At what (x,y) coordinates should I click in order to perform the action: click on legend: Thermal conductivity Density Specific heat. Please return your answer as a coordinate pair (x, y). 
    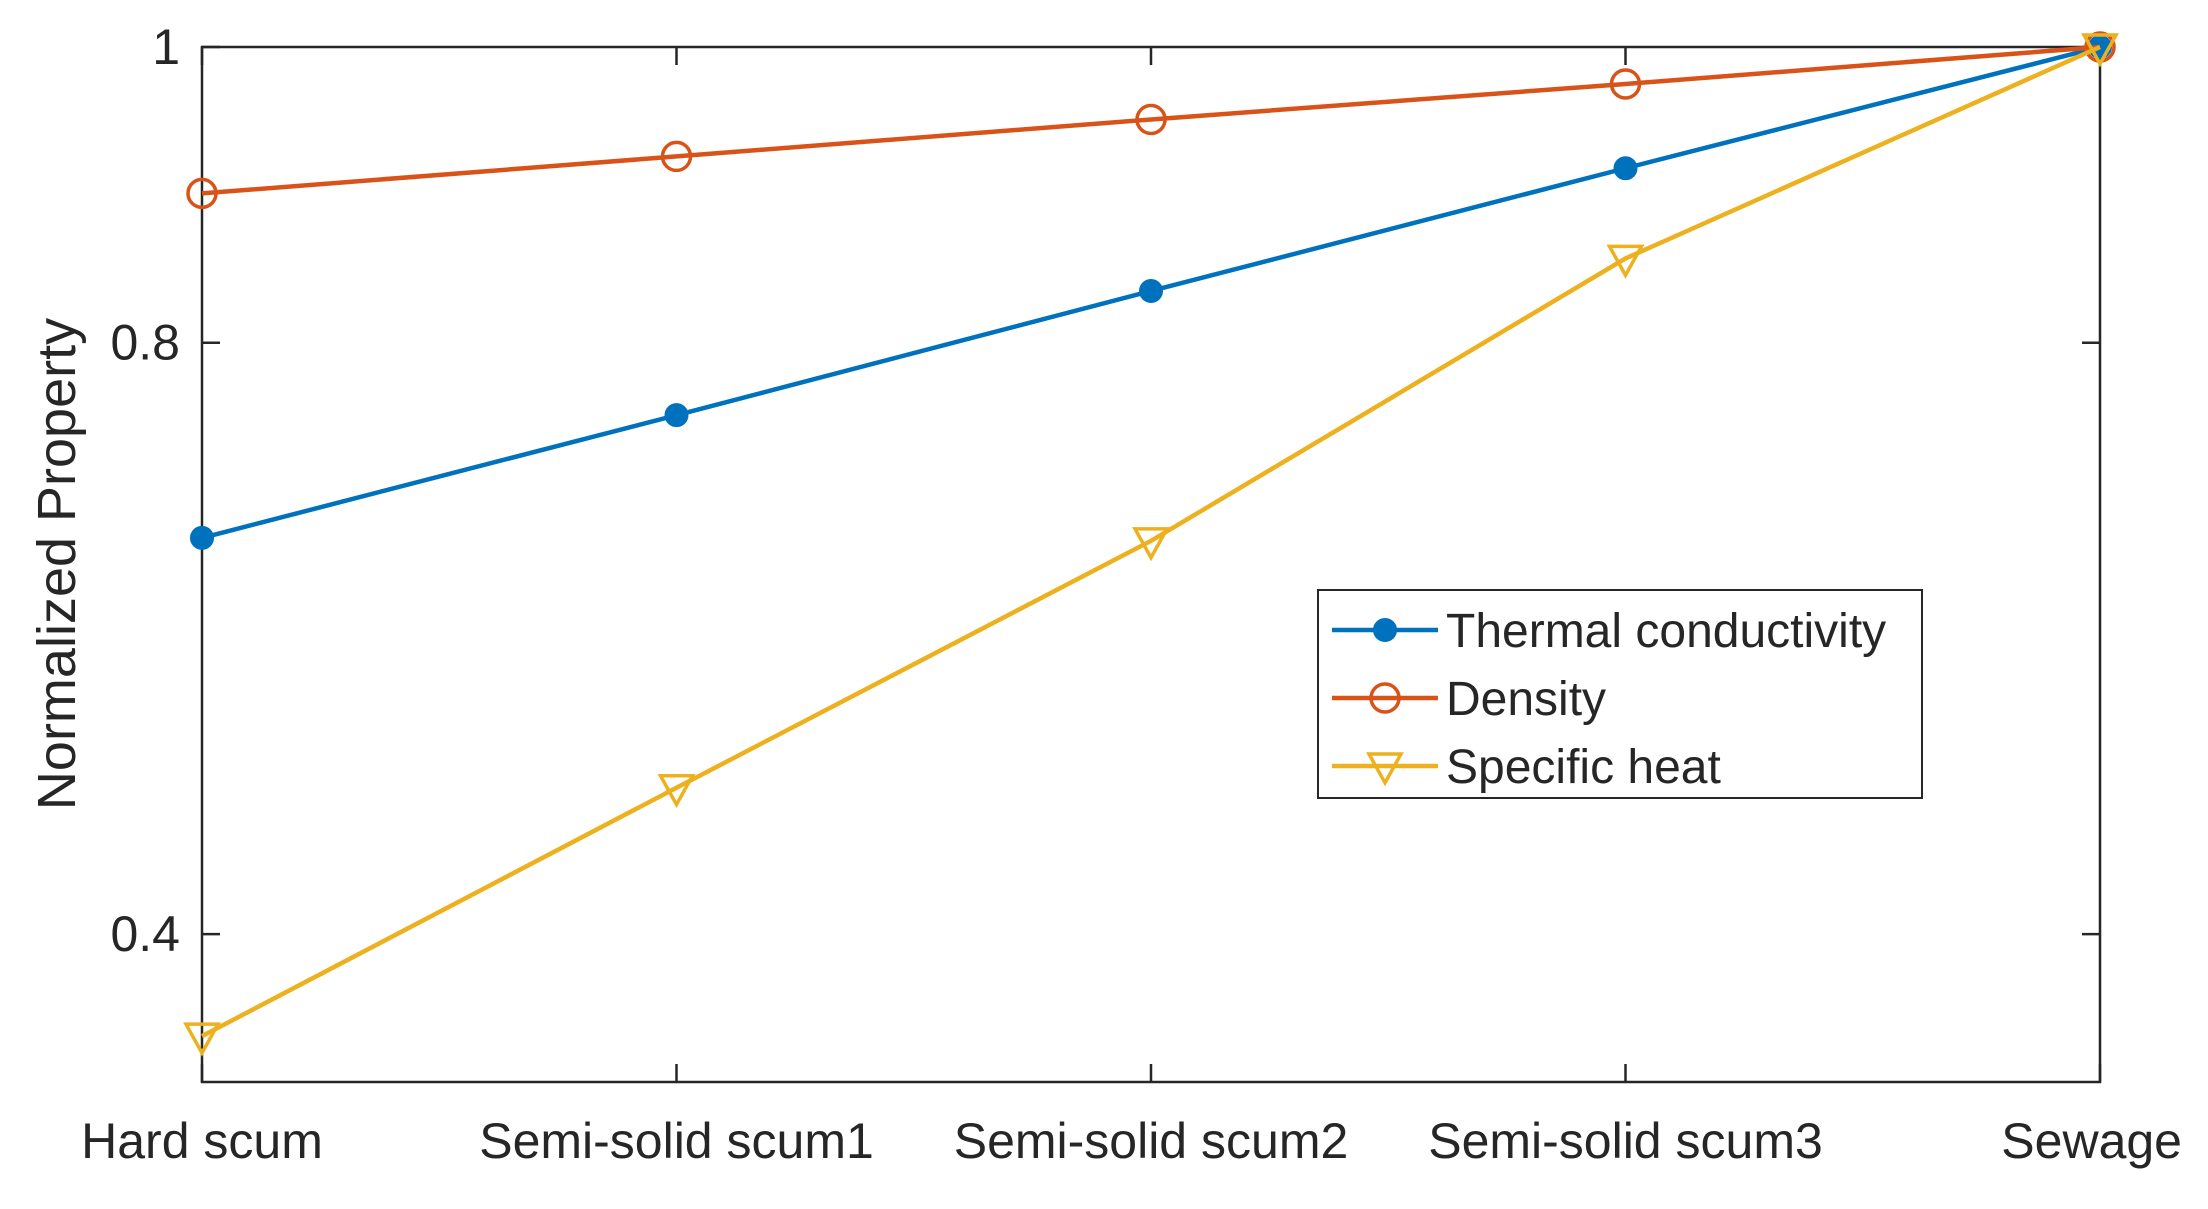
    Looking at the image, I should click on (1620, 694).